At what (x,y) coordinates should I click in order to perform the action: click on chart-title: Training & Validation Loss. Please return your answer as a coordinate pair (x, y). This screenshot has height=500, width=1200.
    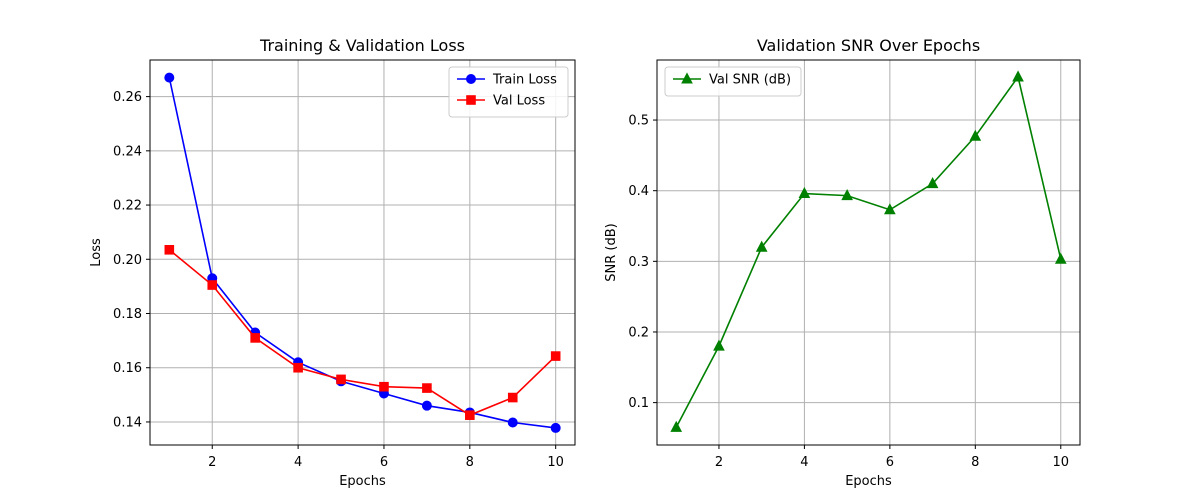
    Looking at the image, I should click on (362, 45).